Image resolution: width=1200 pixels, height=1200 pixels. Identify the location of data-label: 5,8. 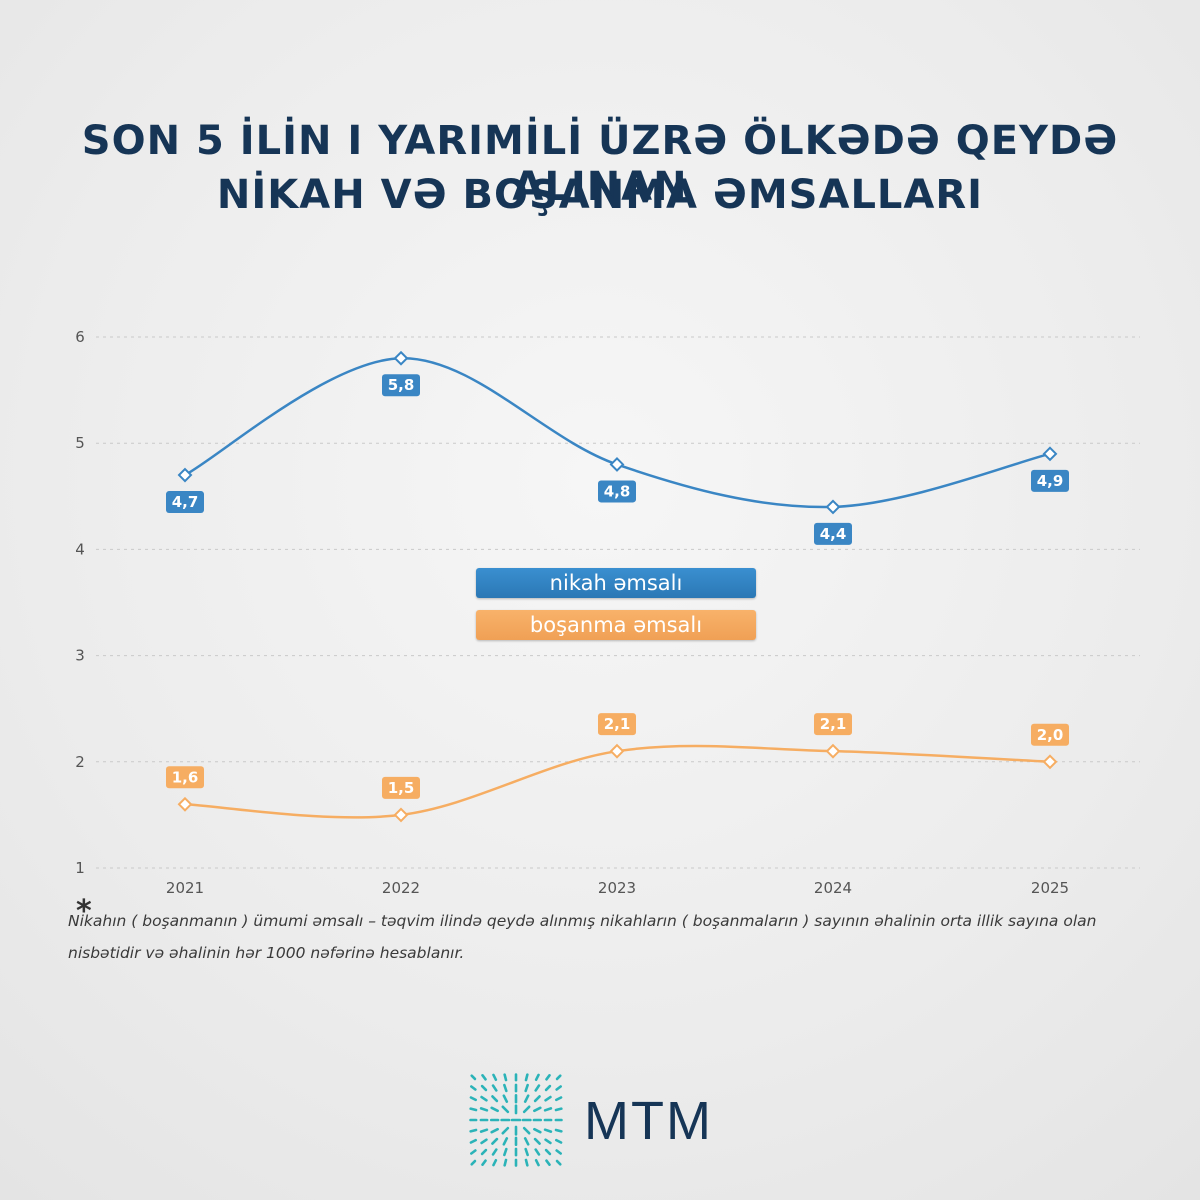
(401, 385).